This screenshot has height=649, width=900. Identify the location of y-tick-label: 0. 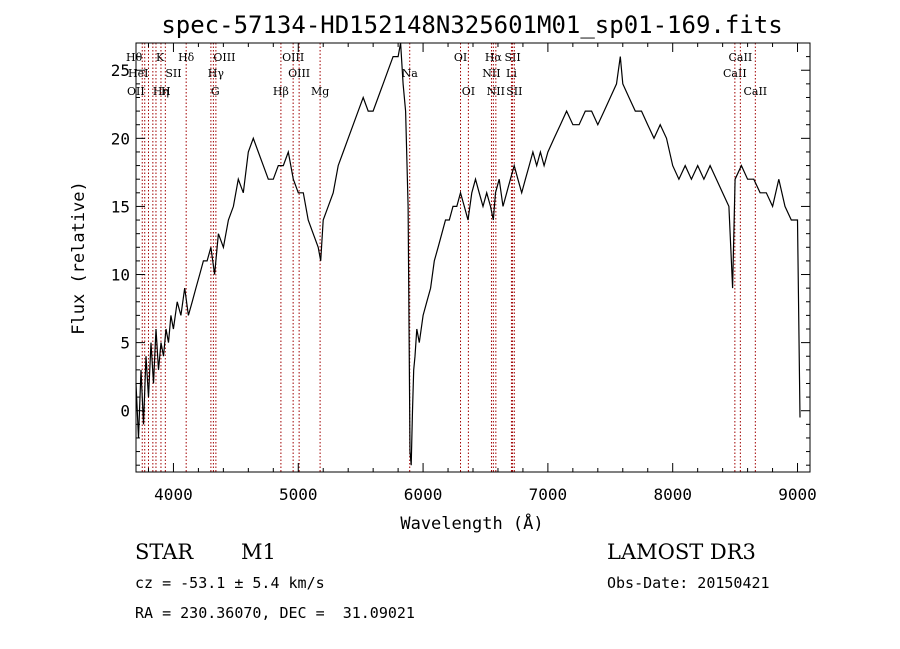
(125, 411).